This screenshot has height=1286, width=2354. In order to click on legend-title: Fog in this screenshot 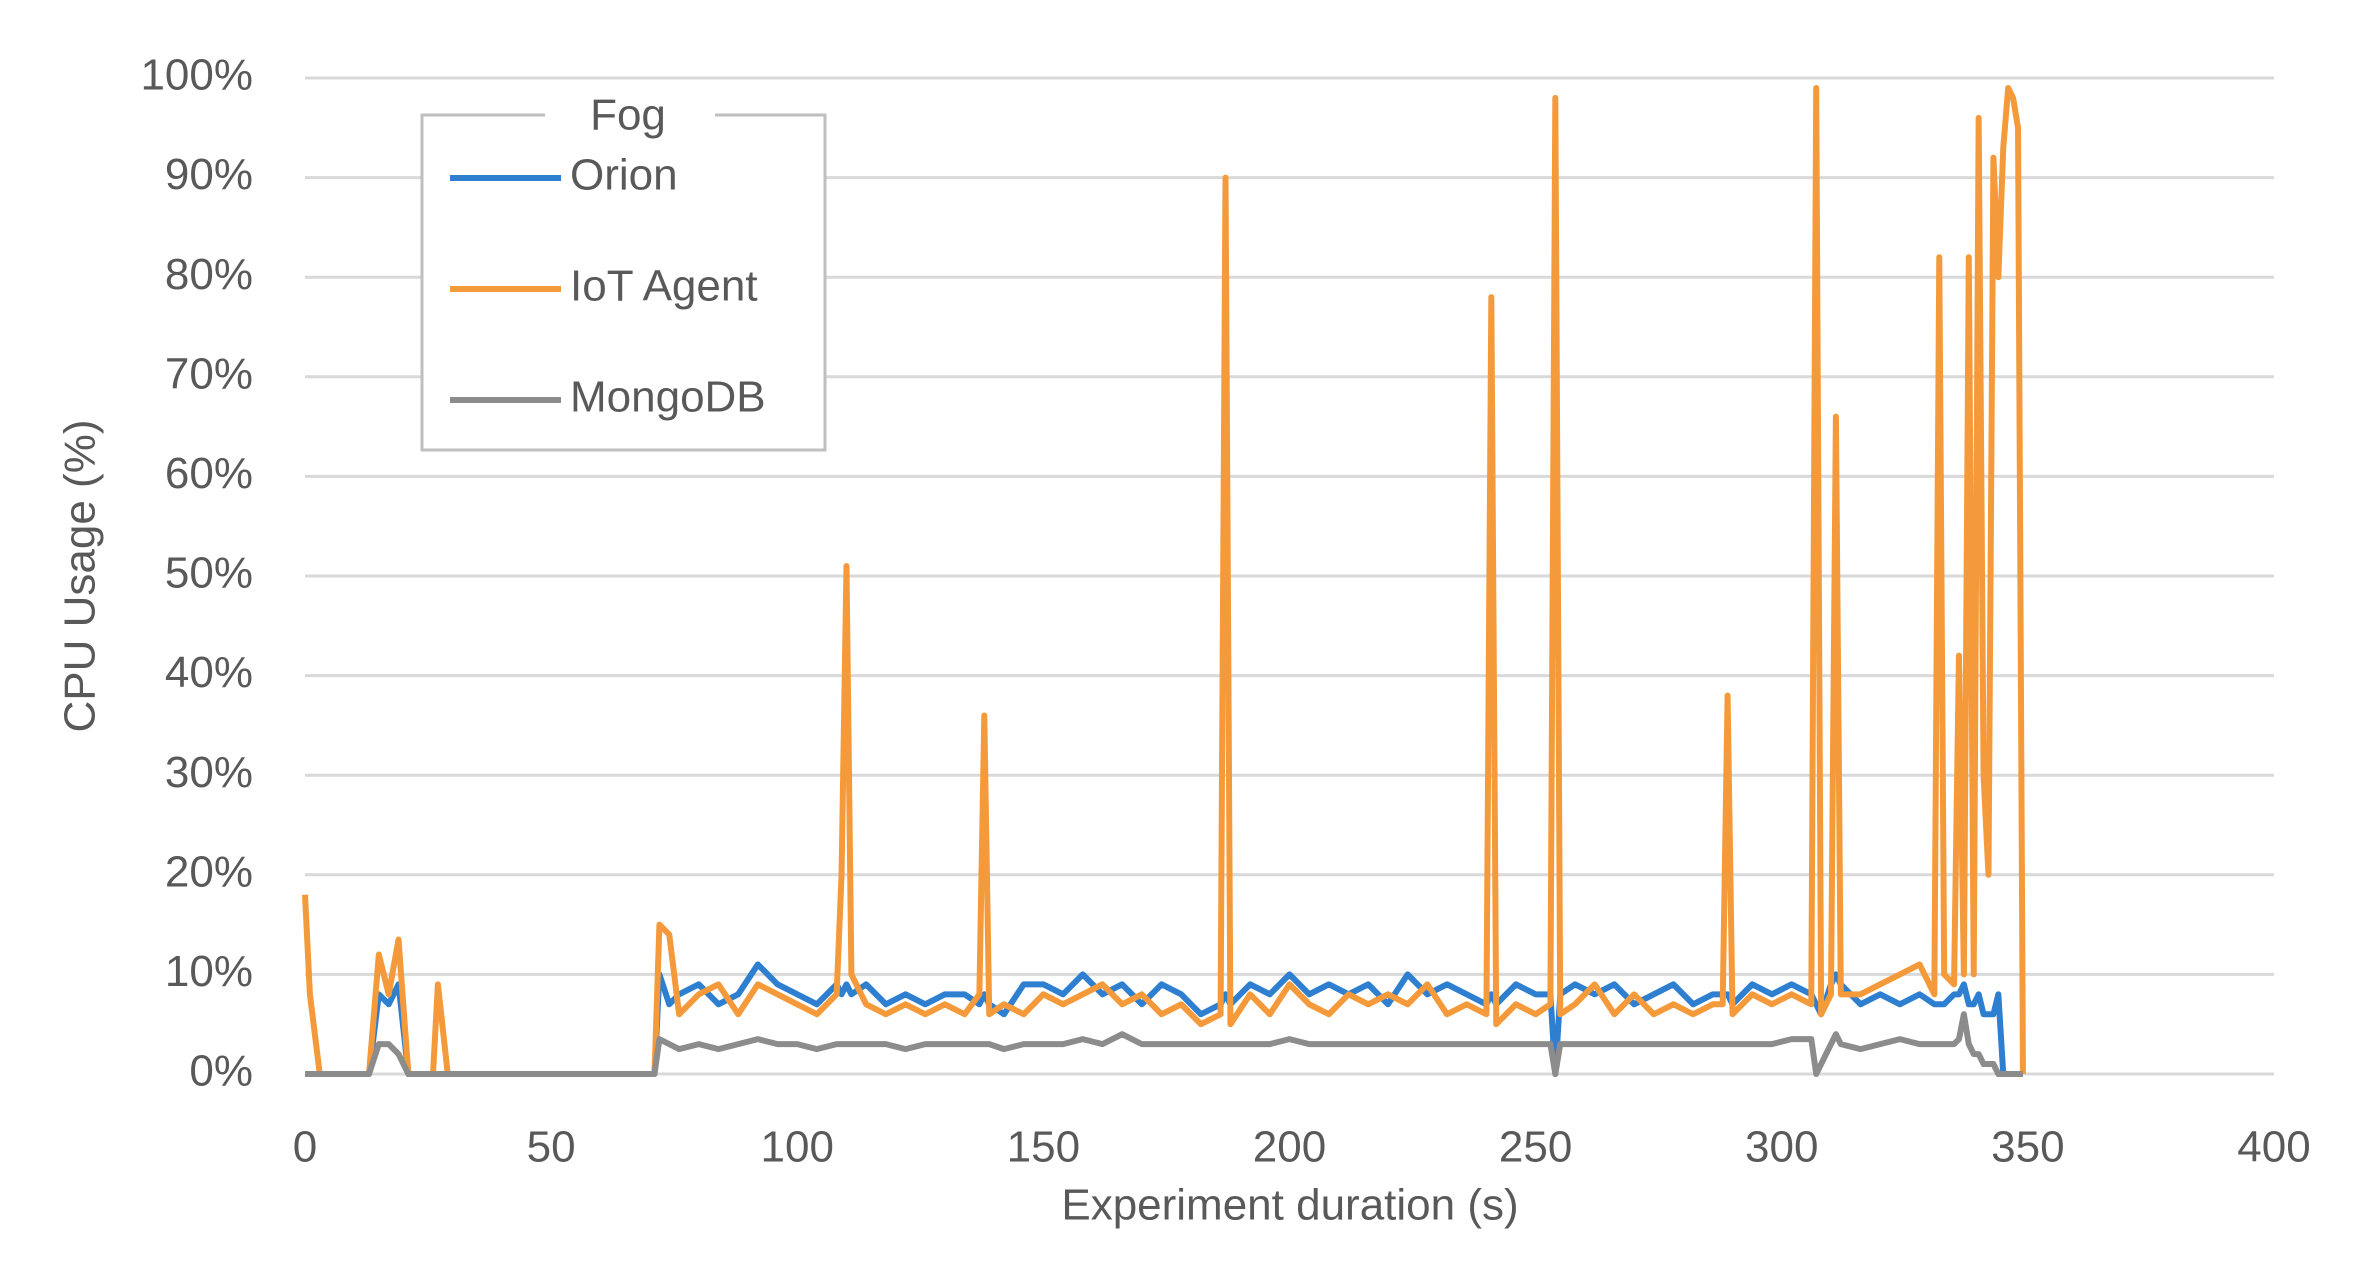, I will do `click(628, 115)`.